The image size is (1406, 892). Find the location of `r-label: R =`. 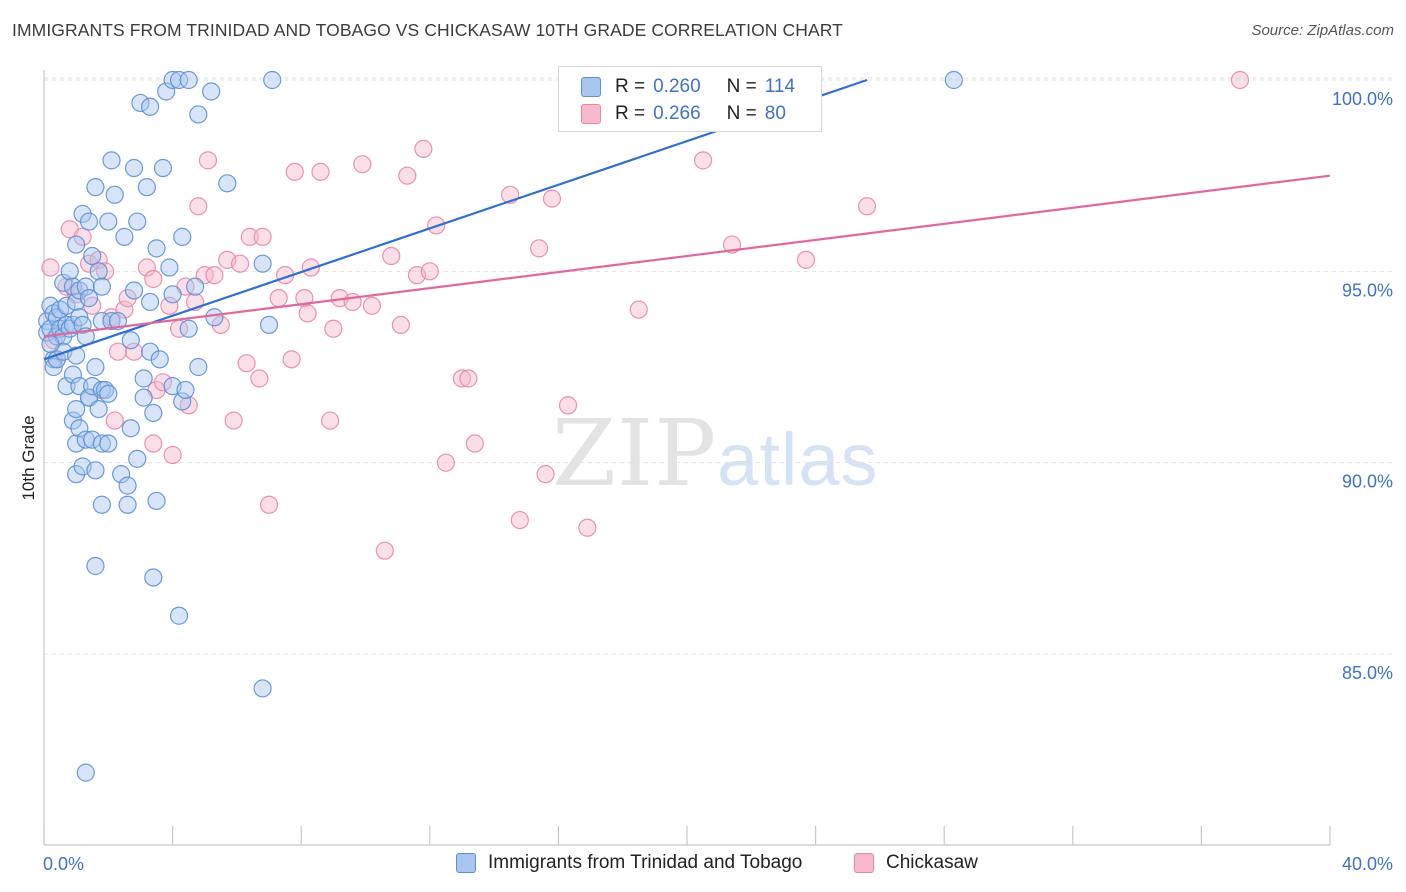

r-label: R = is located at coordinates (630, 86).